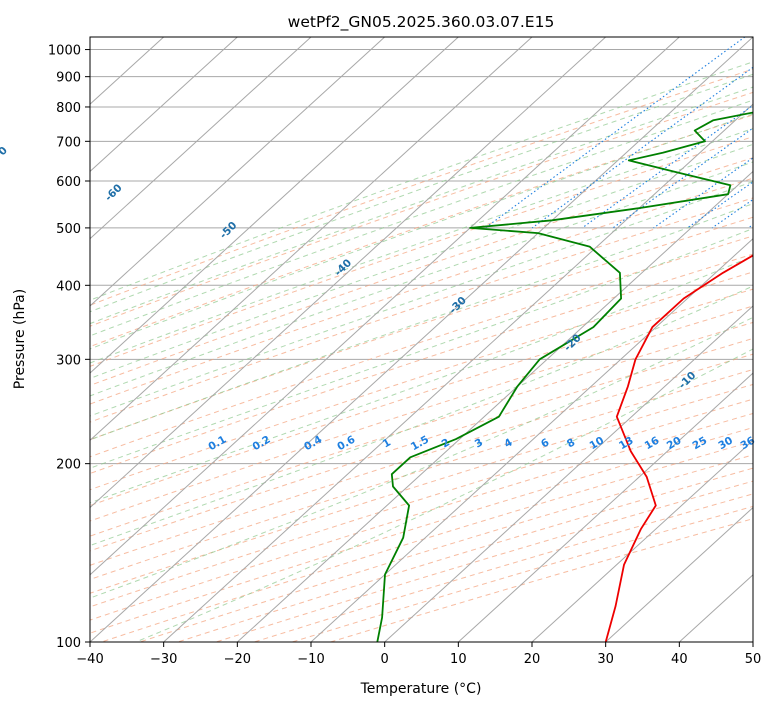 Image resolution: width=775 pixels, height=708 pixels. Describe the element at coordinates (68, 229) in the screenshot. I see `y-tick-label: 500` at that location.